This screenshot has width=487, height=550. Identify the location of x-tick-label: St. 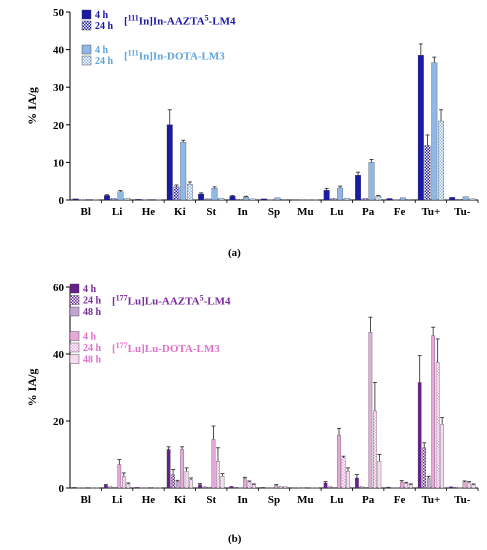
(211, 212).